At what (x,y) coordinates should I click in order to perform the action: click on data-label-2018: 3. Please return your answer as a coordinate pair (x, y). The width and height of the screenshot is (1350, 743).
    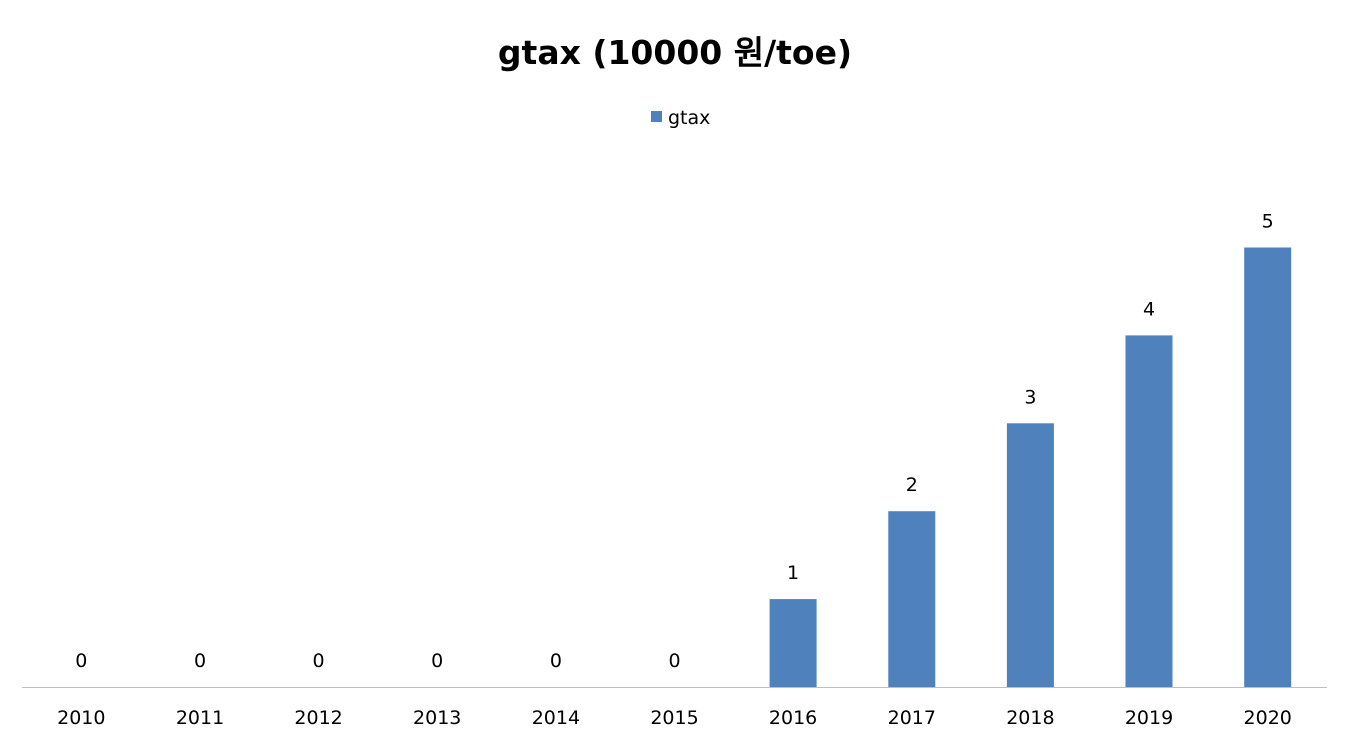
    Looking at the image, I should click on (1030, 397).